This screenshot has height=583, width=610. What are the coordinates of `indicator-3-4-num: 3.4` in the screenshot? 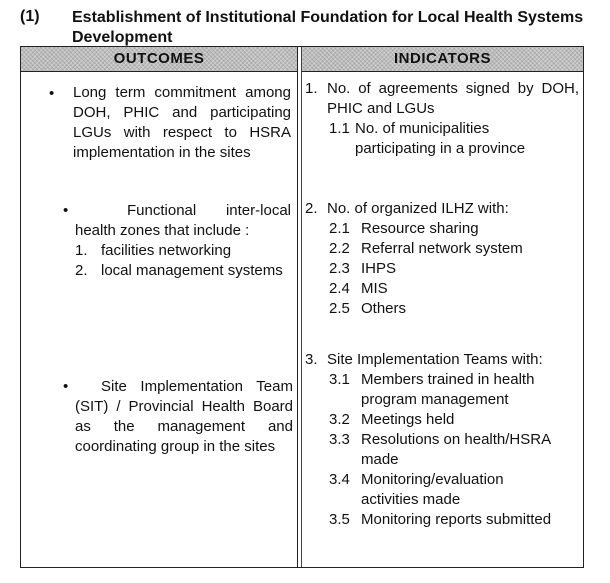 It's located at (339, 479).